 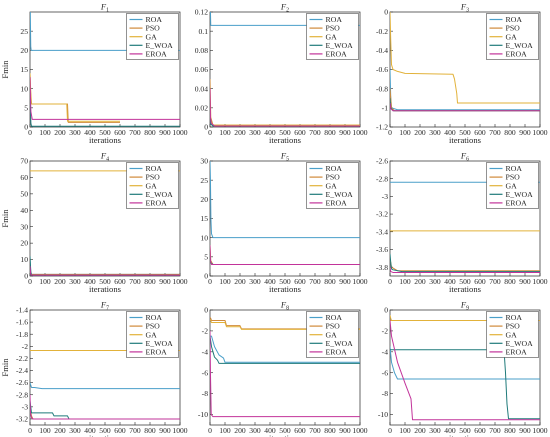 I want to click on y-tick-label: 60, so click(x=24, y=177).